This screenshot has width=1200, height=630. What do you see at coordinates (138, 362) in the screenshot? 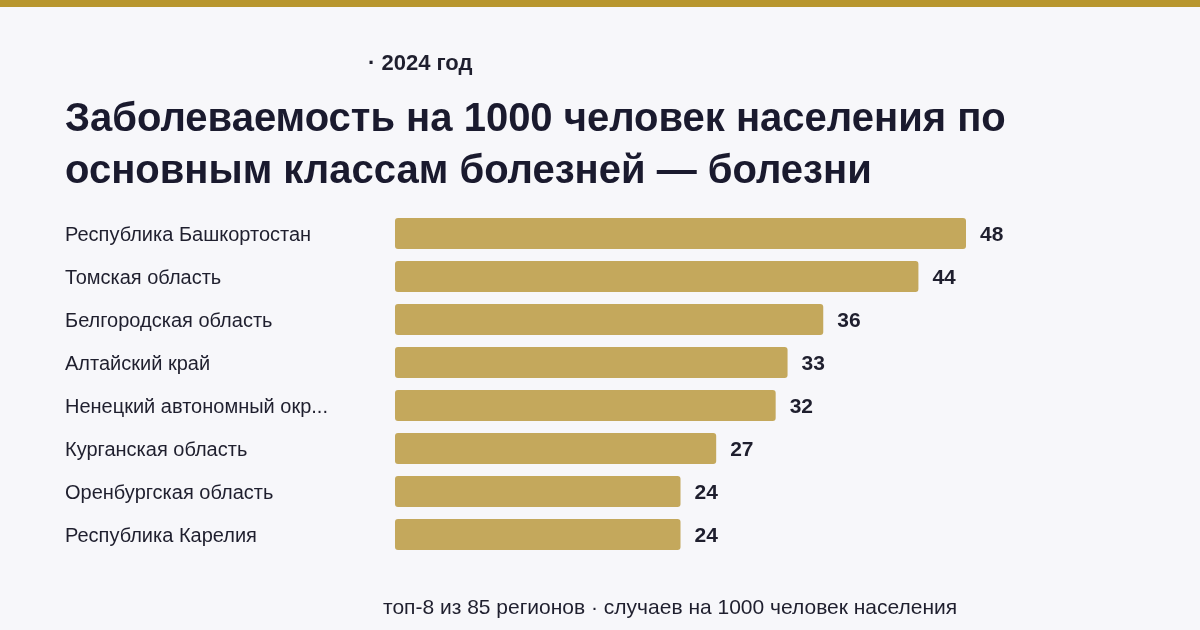
I see `y-tick-label: Алтайский край` at bounding box center [138, 362].